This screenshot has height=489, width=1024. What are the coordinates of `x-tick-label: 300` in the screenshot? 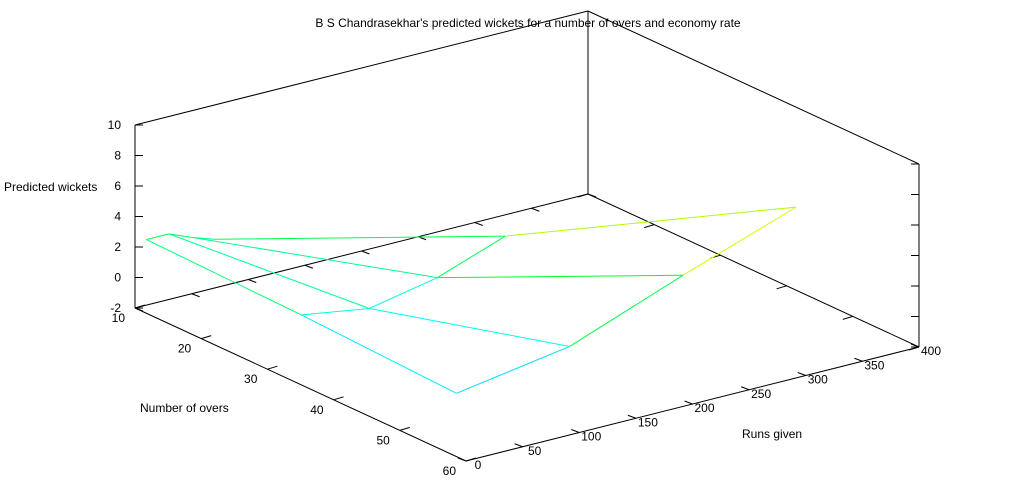 It's located at (818, 380).